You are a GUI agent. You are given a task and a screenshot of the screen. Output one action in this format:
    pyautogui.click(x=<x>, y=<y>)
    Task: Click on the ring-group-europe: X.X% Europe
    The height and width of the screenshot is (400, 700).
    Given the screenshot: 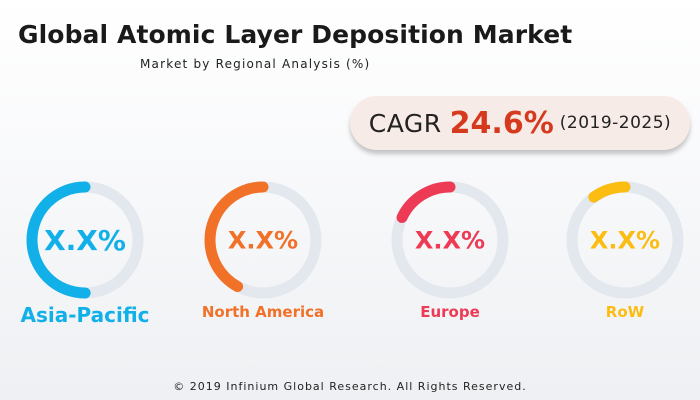 What is the action you would take?
    pyautogui.click(x=450, y=251)
    